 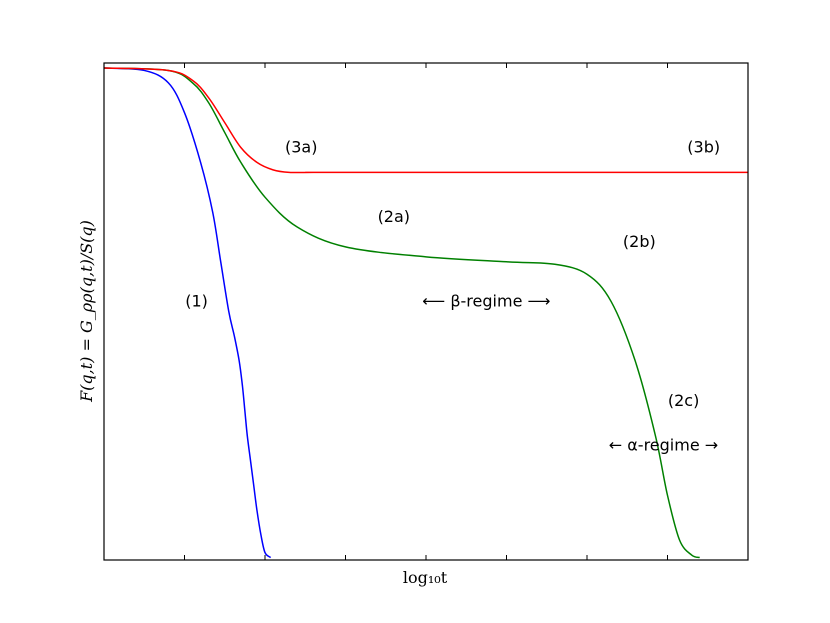 What do you see at coordinates (663, 445) in the screenshot?
I see `annotation-8: ← α-regime →` at bounding box center [663, 445].